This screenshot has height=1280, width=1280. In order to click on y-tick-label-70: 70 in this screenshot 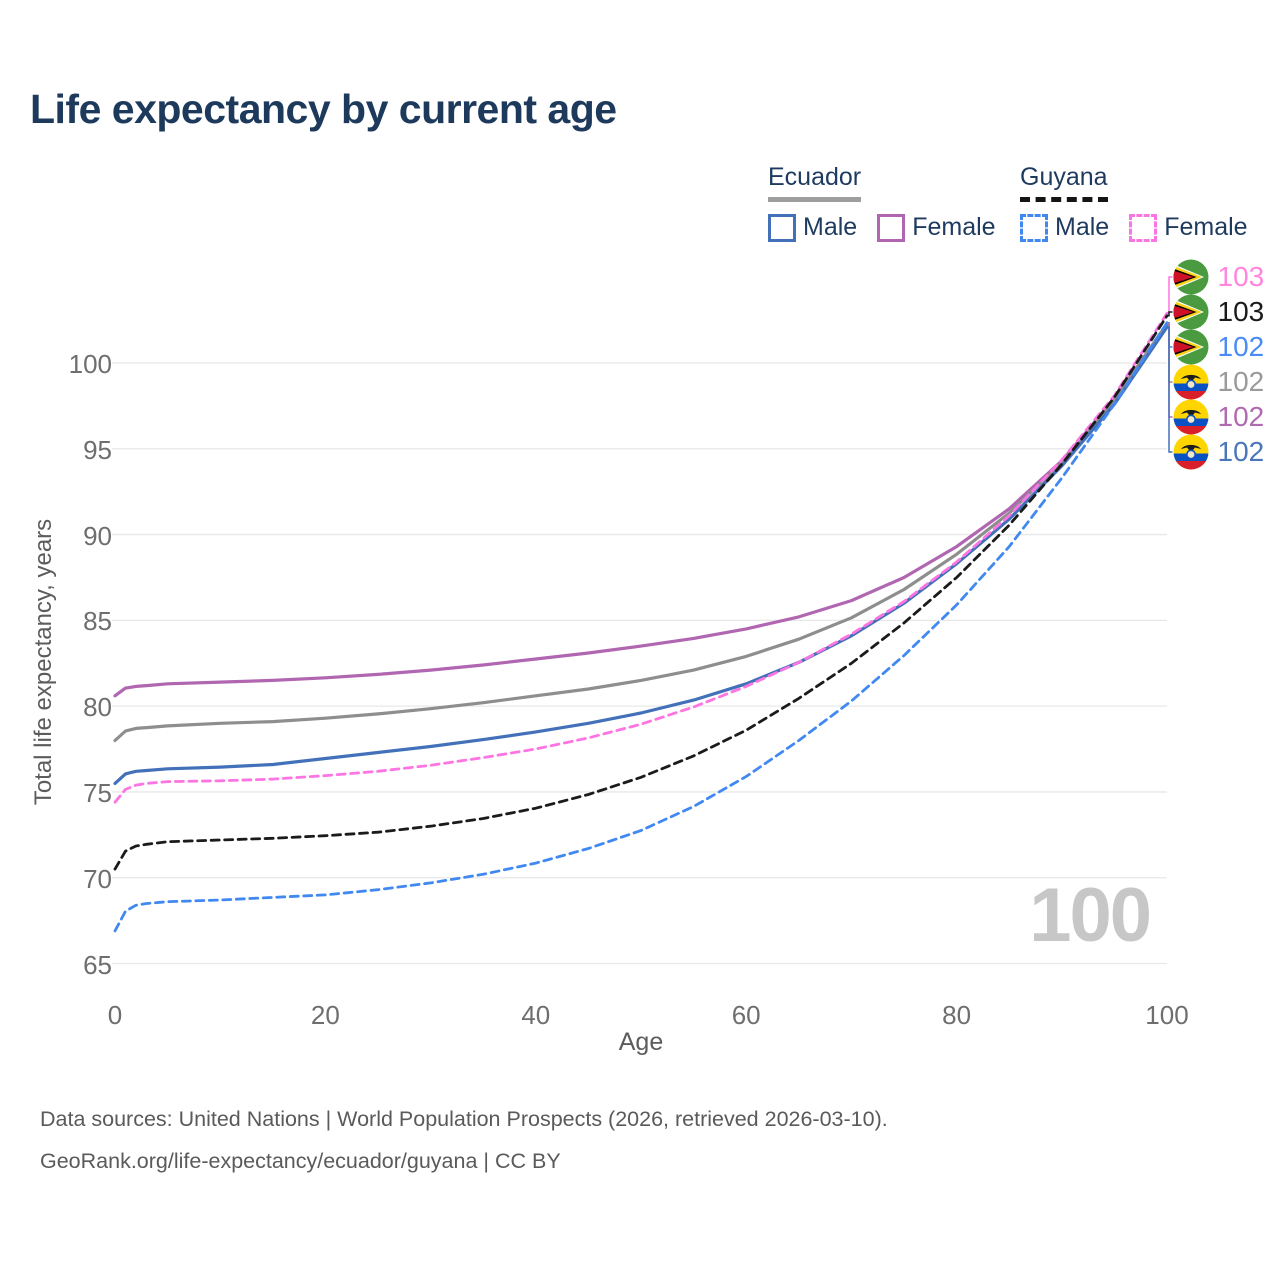, I will do `click(97, 878)`.